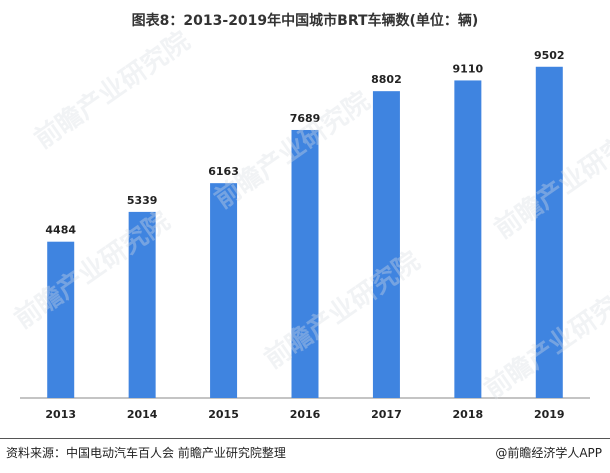 The height and width of the screenshot is (473, 610). I want to click on bar-2016, so click(305, 264).